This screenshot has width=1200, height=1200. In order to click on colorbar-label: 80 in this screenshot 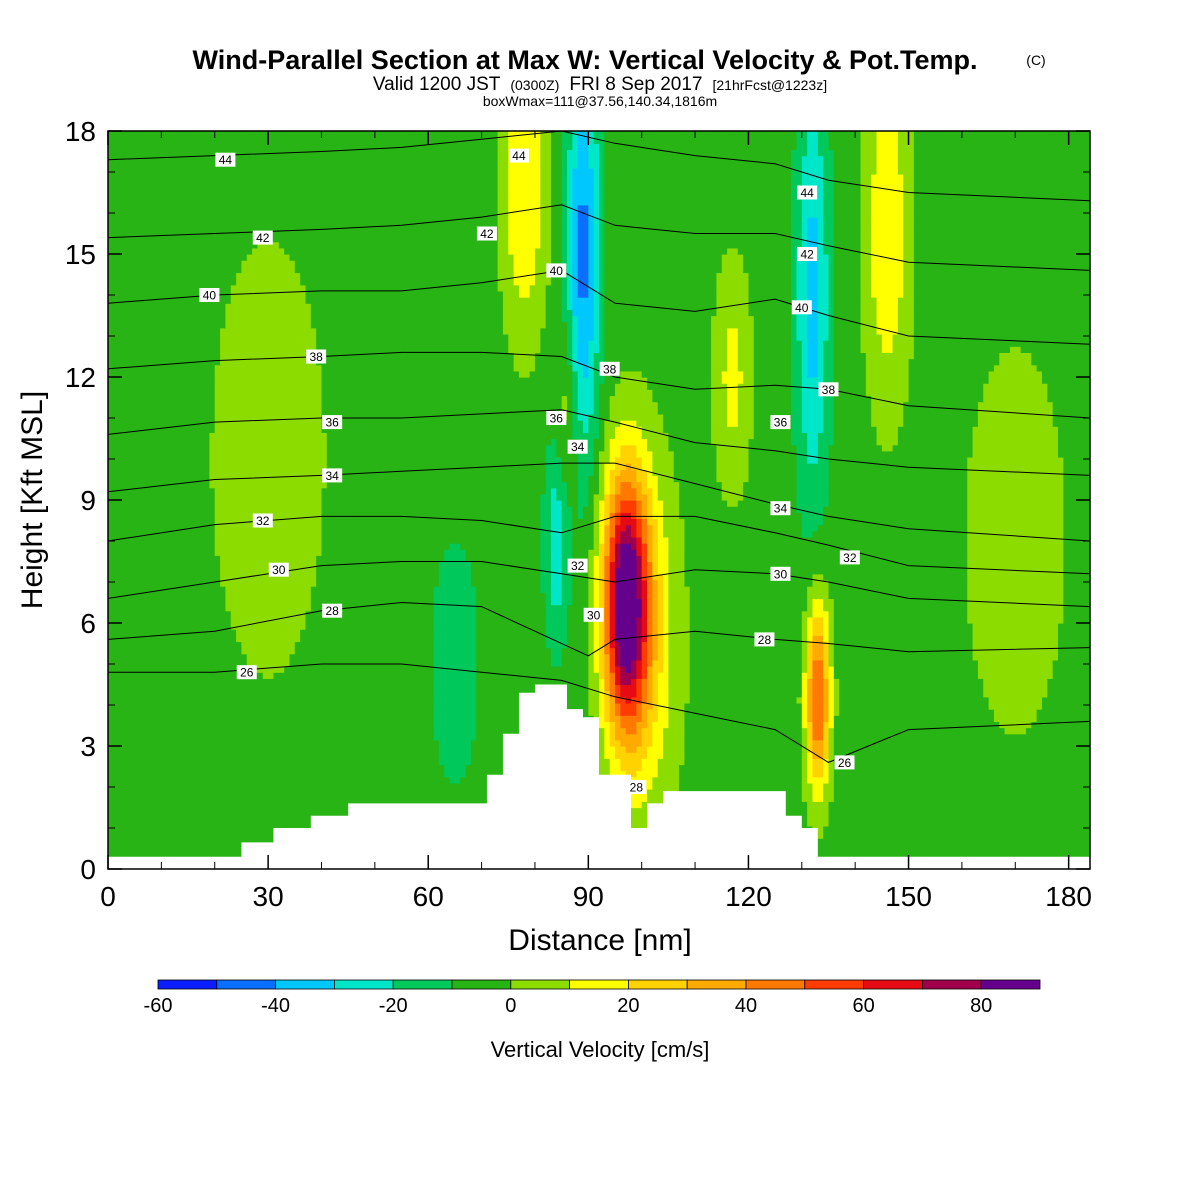, I will do `click(981, 1006)`.